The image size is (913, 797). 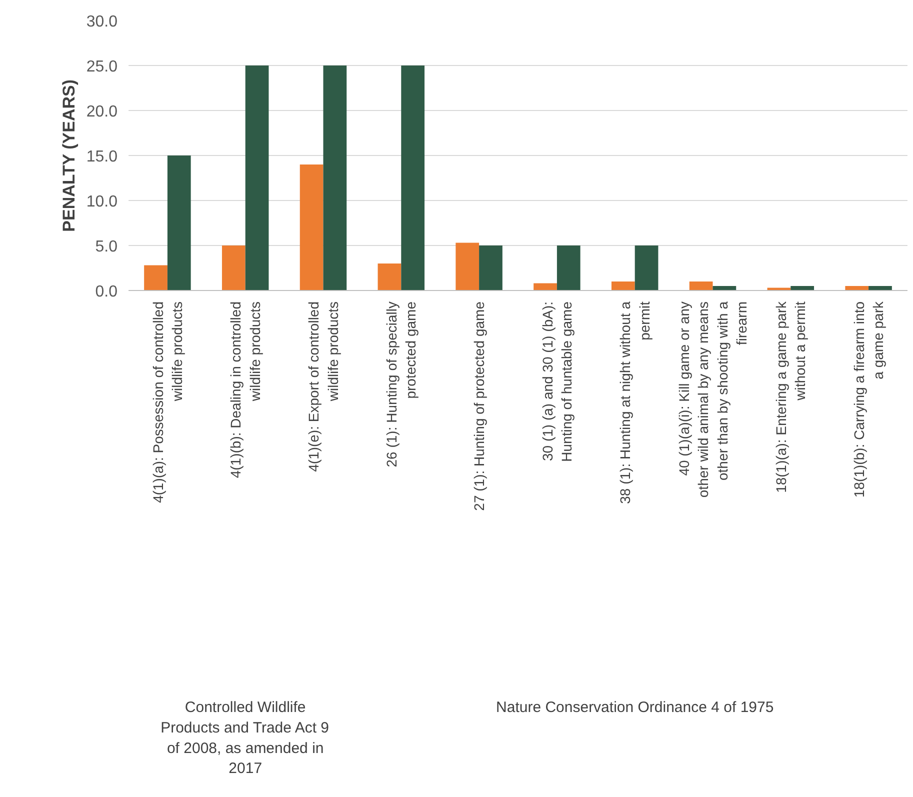 I want to click on x-tick-label: 18(1)(b): Carrying a firearm into a game park, so click(x=868, y=399).